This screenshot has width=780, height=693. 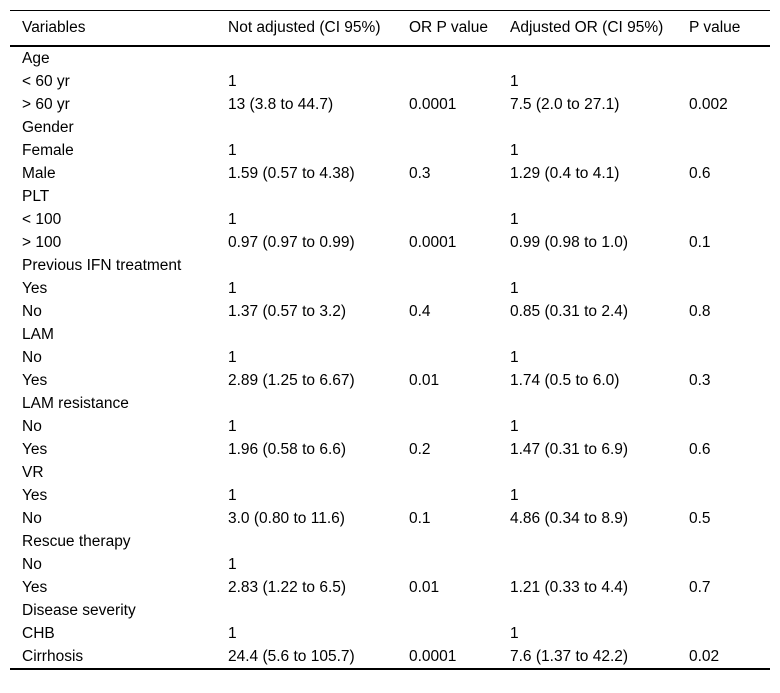 What do you see at coordinates (42, 242) in the screenshot?
I see `variable-cell: > 100` at bounding box center [42, 242].